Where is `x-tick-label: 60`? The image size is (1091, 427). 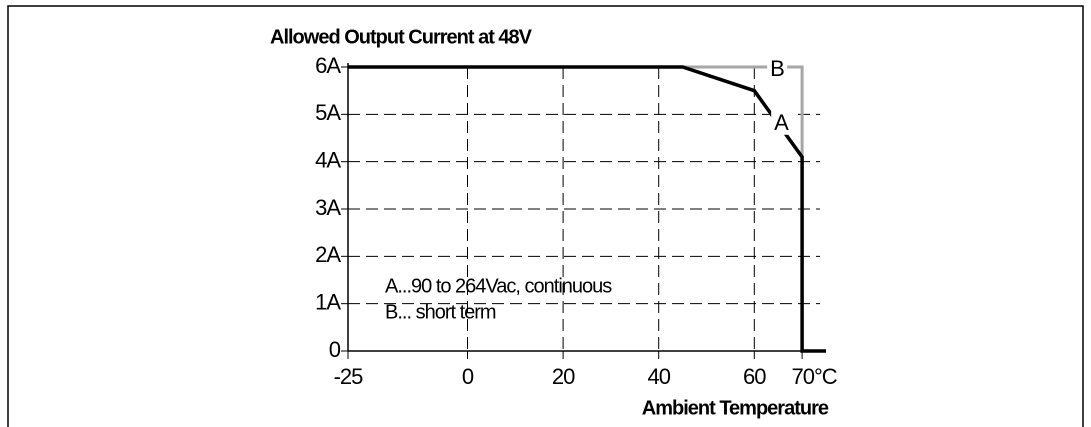
x-tick-label: 60 is located at coordinates (754, 376).